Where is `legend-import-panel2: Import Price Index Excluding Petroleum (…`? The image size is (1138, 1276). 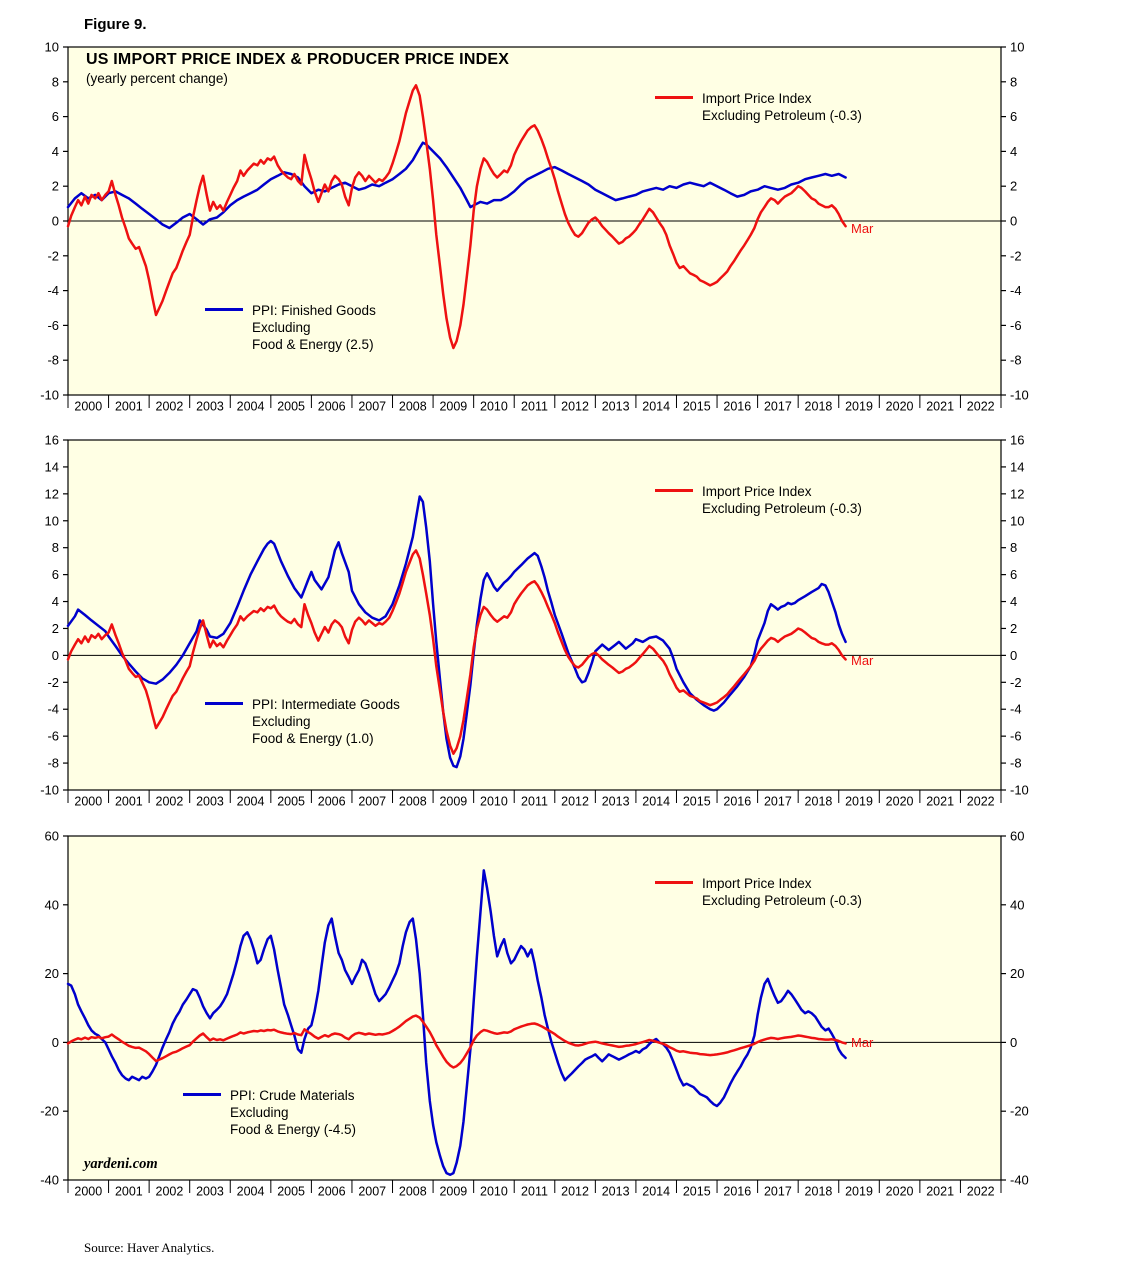
legend-import-panel2: Import Price Index Excluding Petroleum (… is located at coordinates (758, 500).